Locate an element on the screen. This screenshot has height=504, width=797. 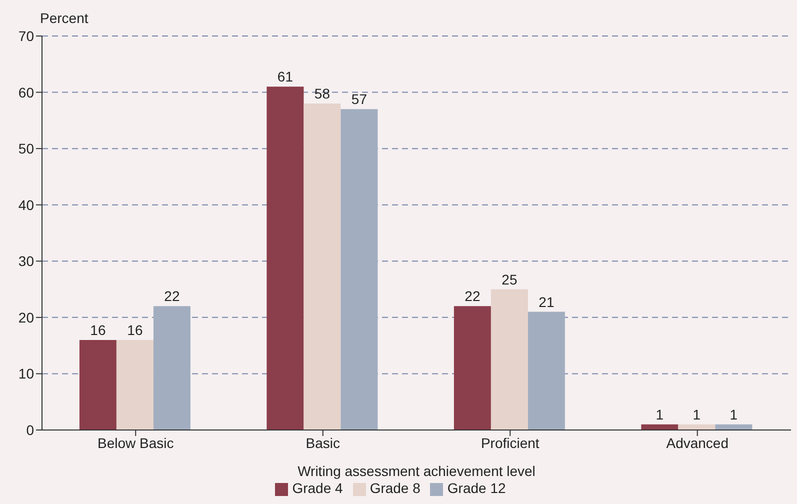
x-axis-title: Writing assessment achievement level is located at coordinates (417, 471).